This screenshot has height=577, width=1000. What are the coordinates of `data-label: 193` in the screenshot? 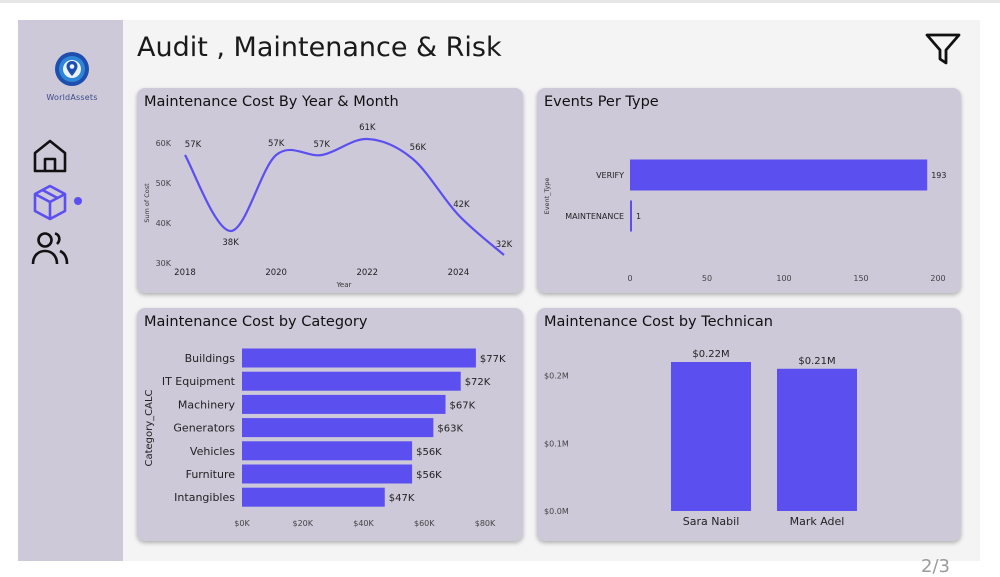 It's located at (938, 175).